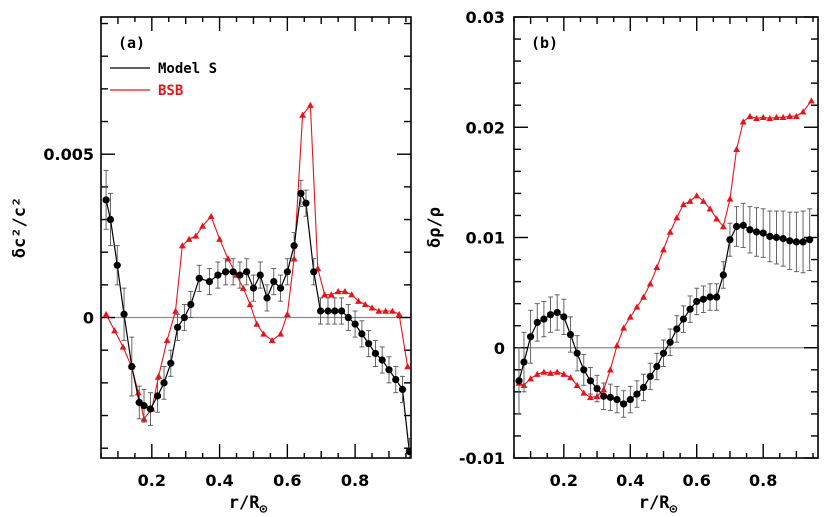 This screenshot has height=517, width=830. What do you see at coordinates (485, 127) in the screenshot?
I see `y-tick-label: 0.02` at bounding box center [485, 127].